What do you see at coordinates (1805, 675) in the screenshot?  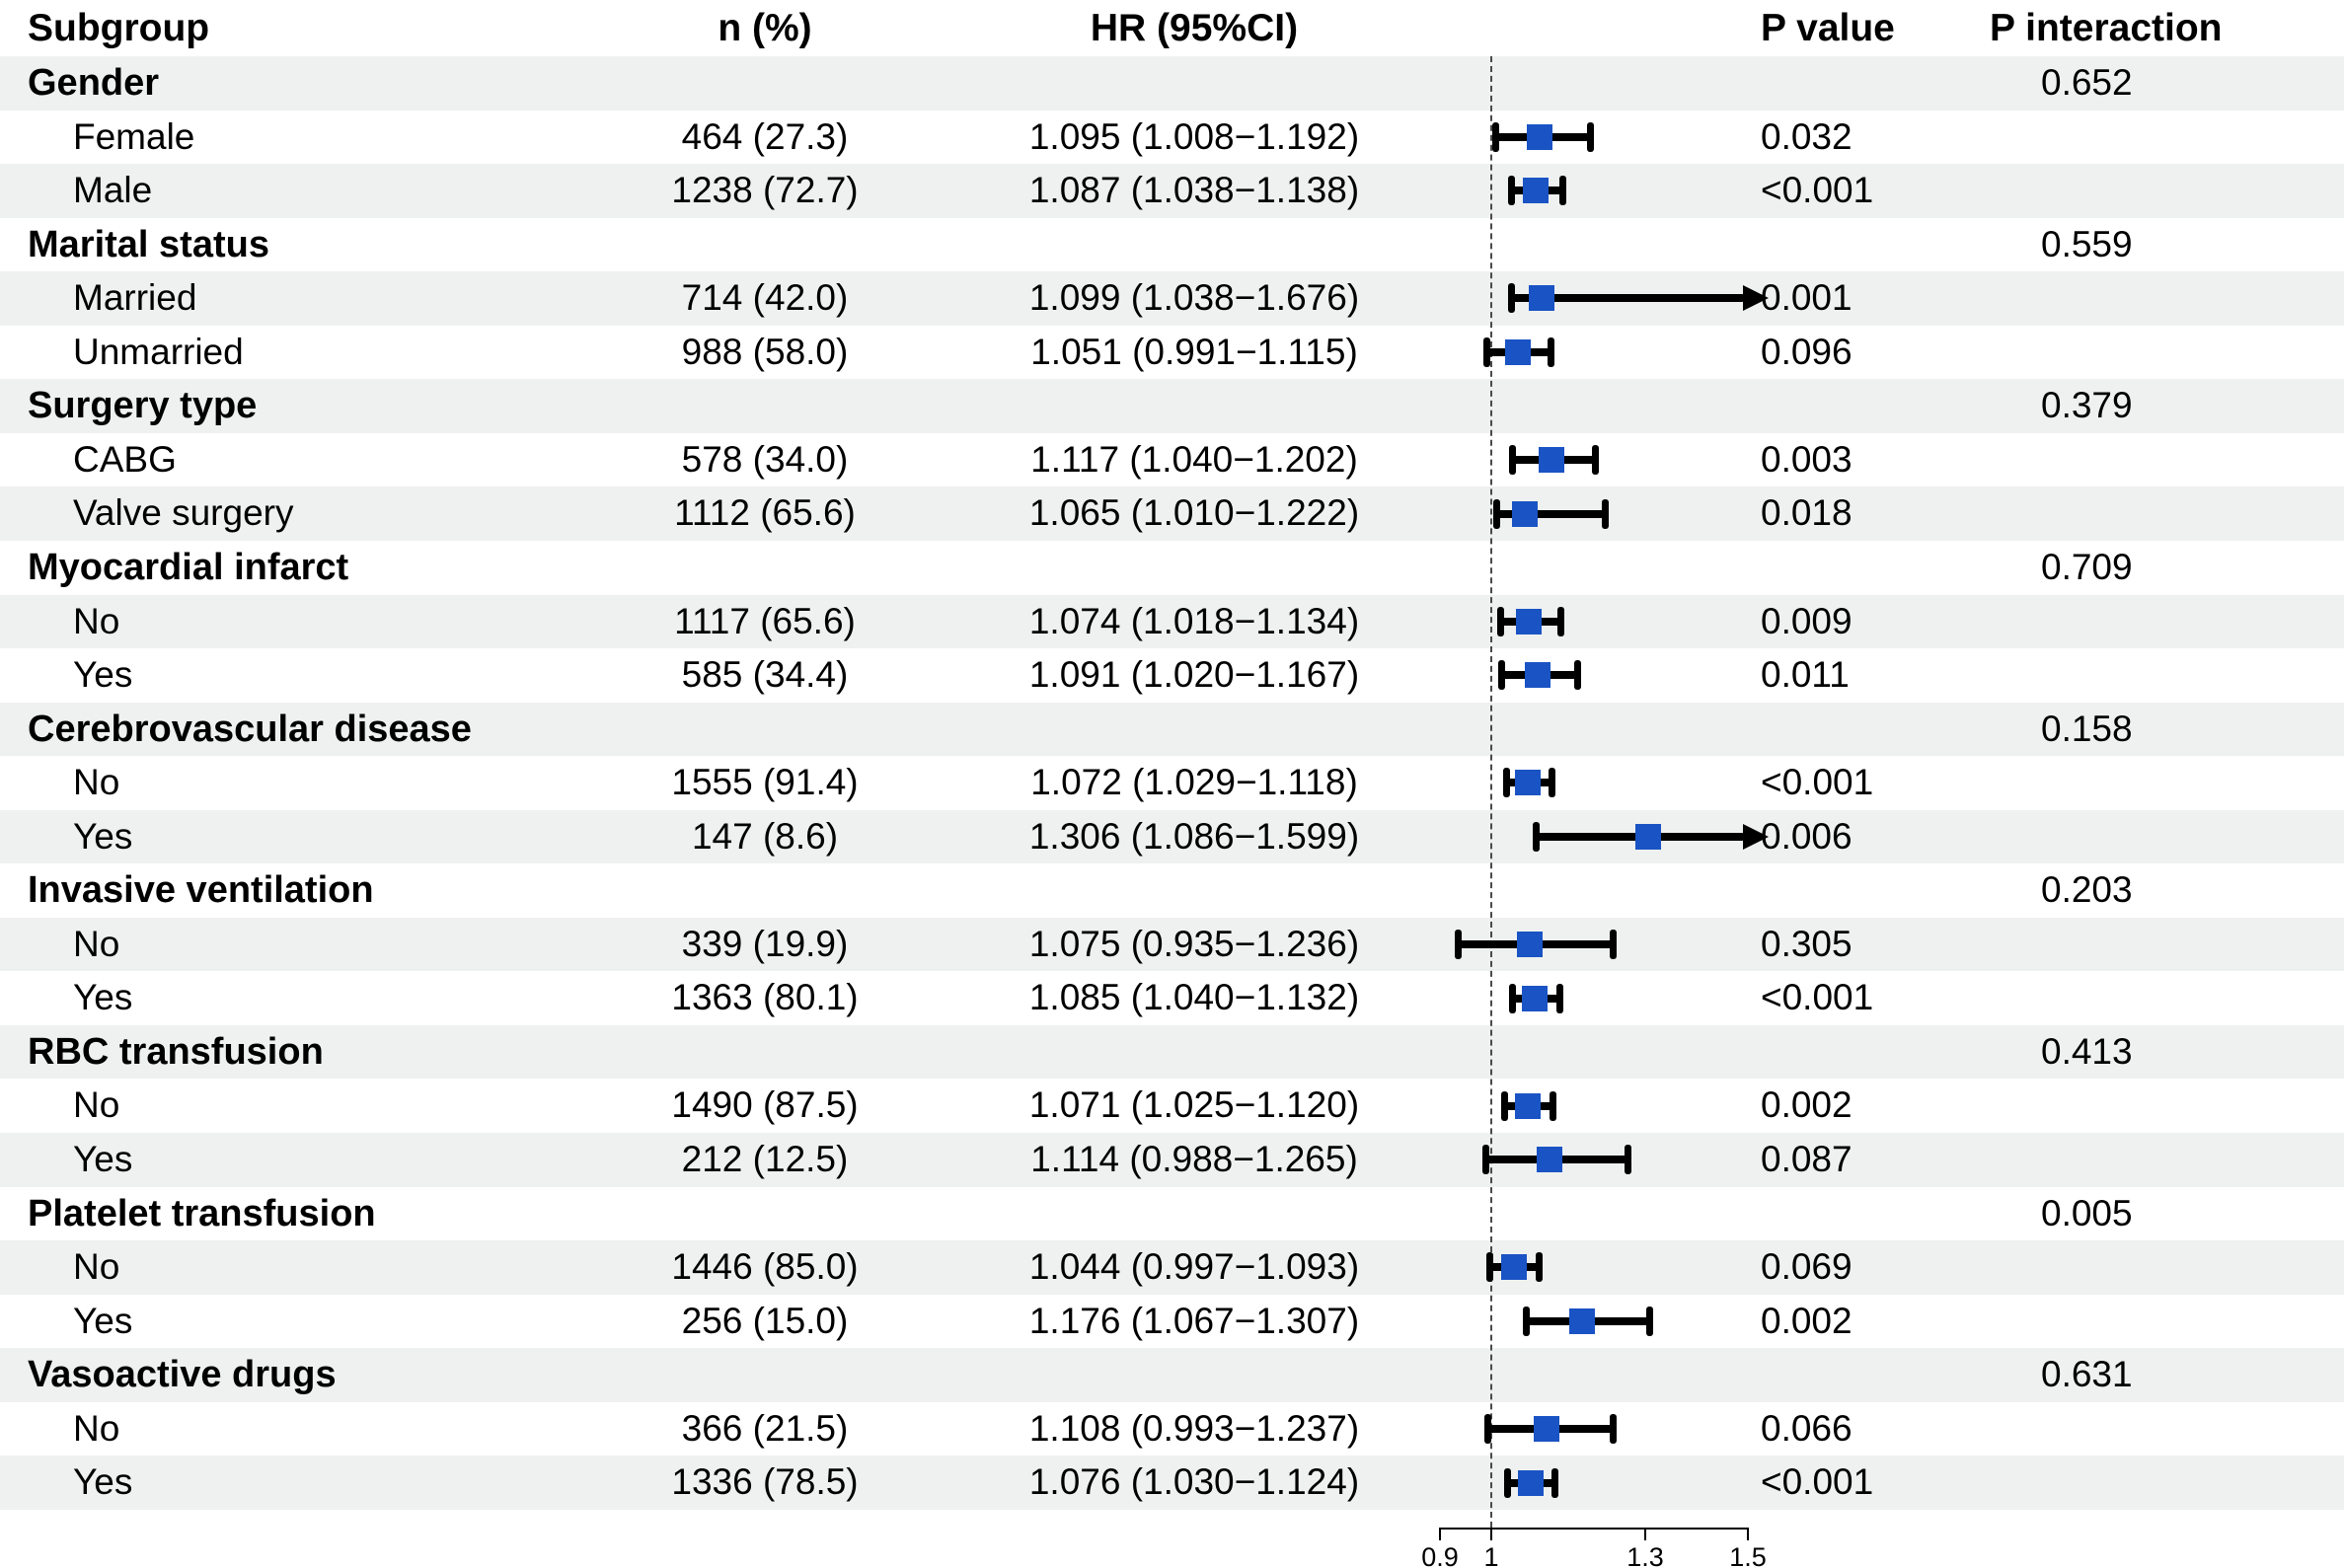 I see `p-value: 0.011` at bounding box center [1805, 675].